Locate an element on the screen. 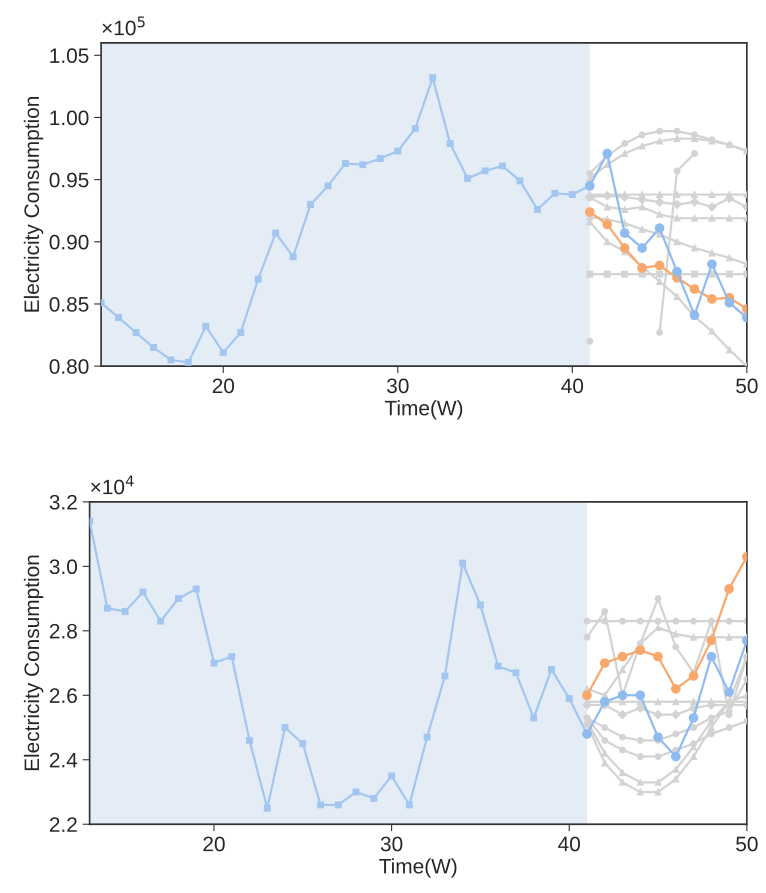  y-tick-label: 1.05 is located at coordinates (69, 56).